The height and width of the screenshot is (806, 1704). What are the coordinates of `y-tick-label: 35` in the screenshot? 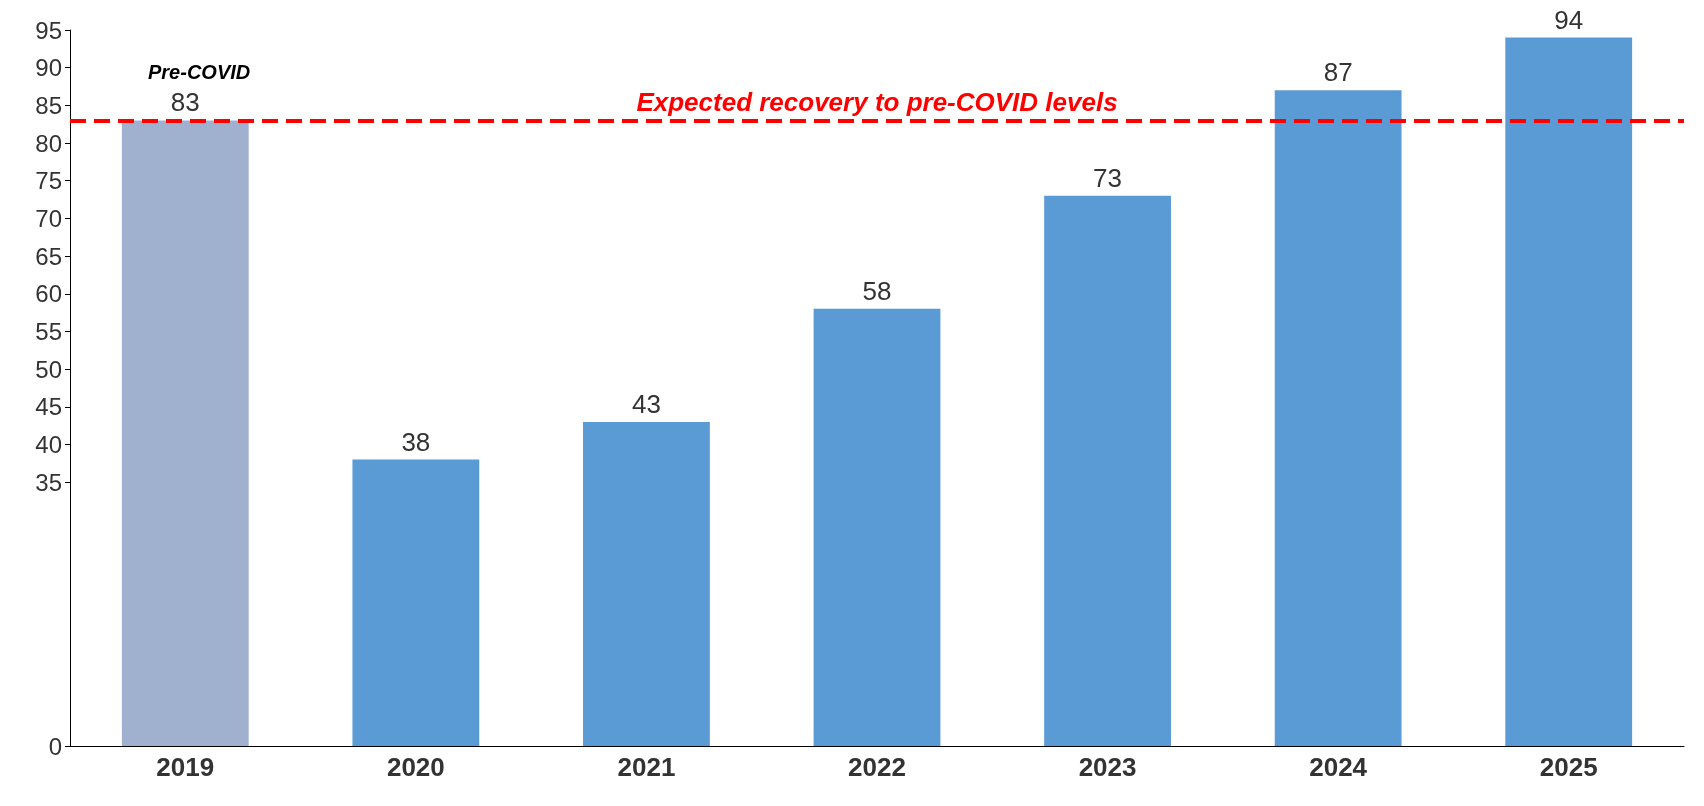 It's located at (48, 482).